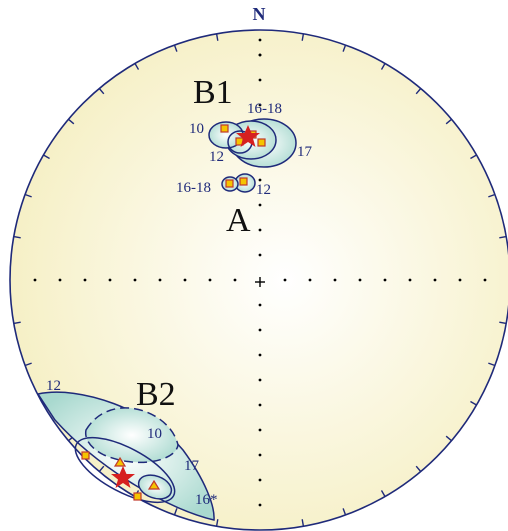  Describe the element at coordinates (213, 92) in the screenshot. I see `b1-label: B1` at that location.